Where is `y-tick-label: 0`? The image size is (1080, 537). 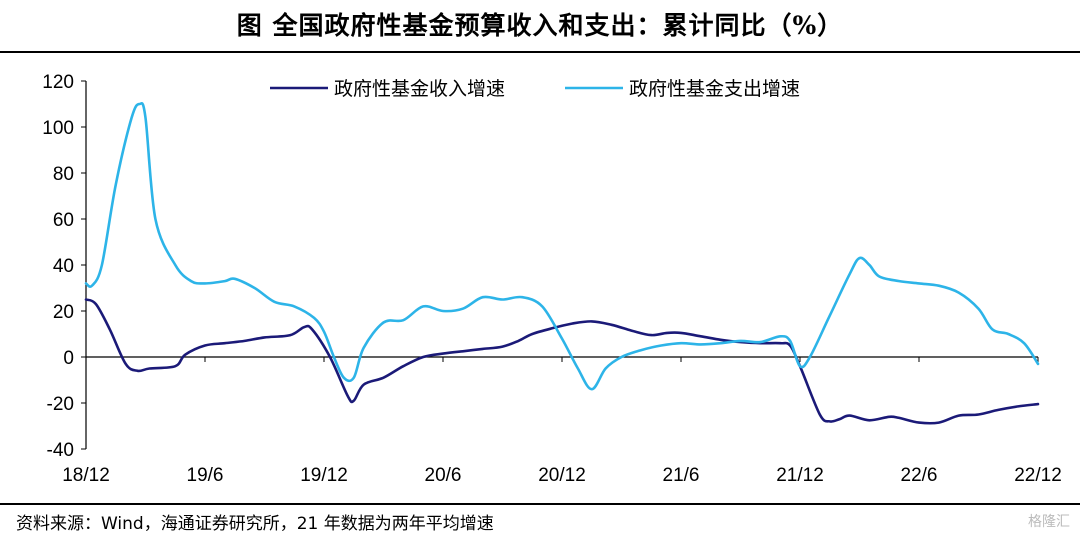 y-tick-label: 0 is located at coordinates (68, 358).